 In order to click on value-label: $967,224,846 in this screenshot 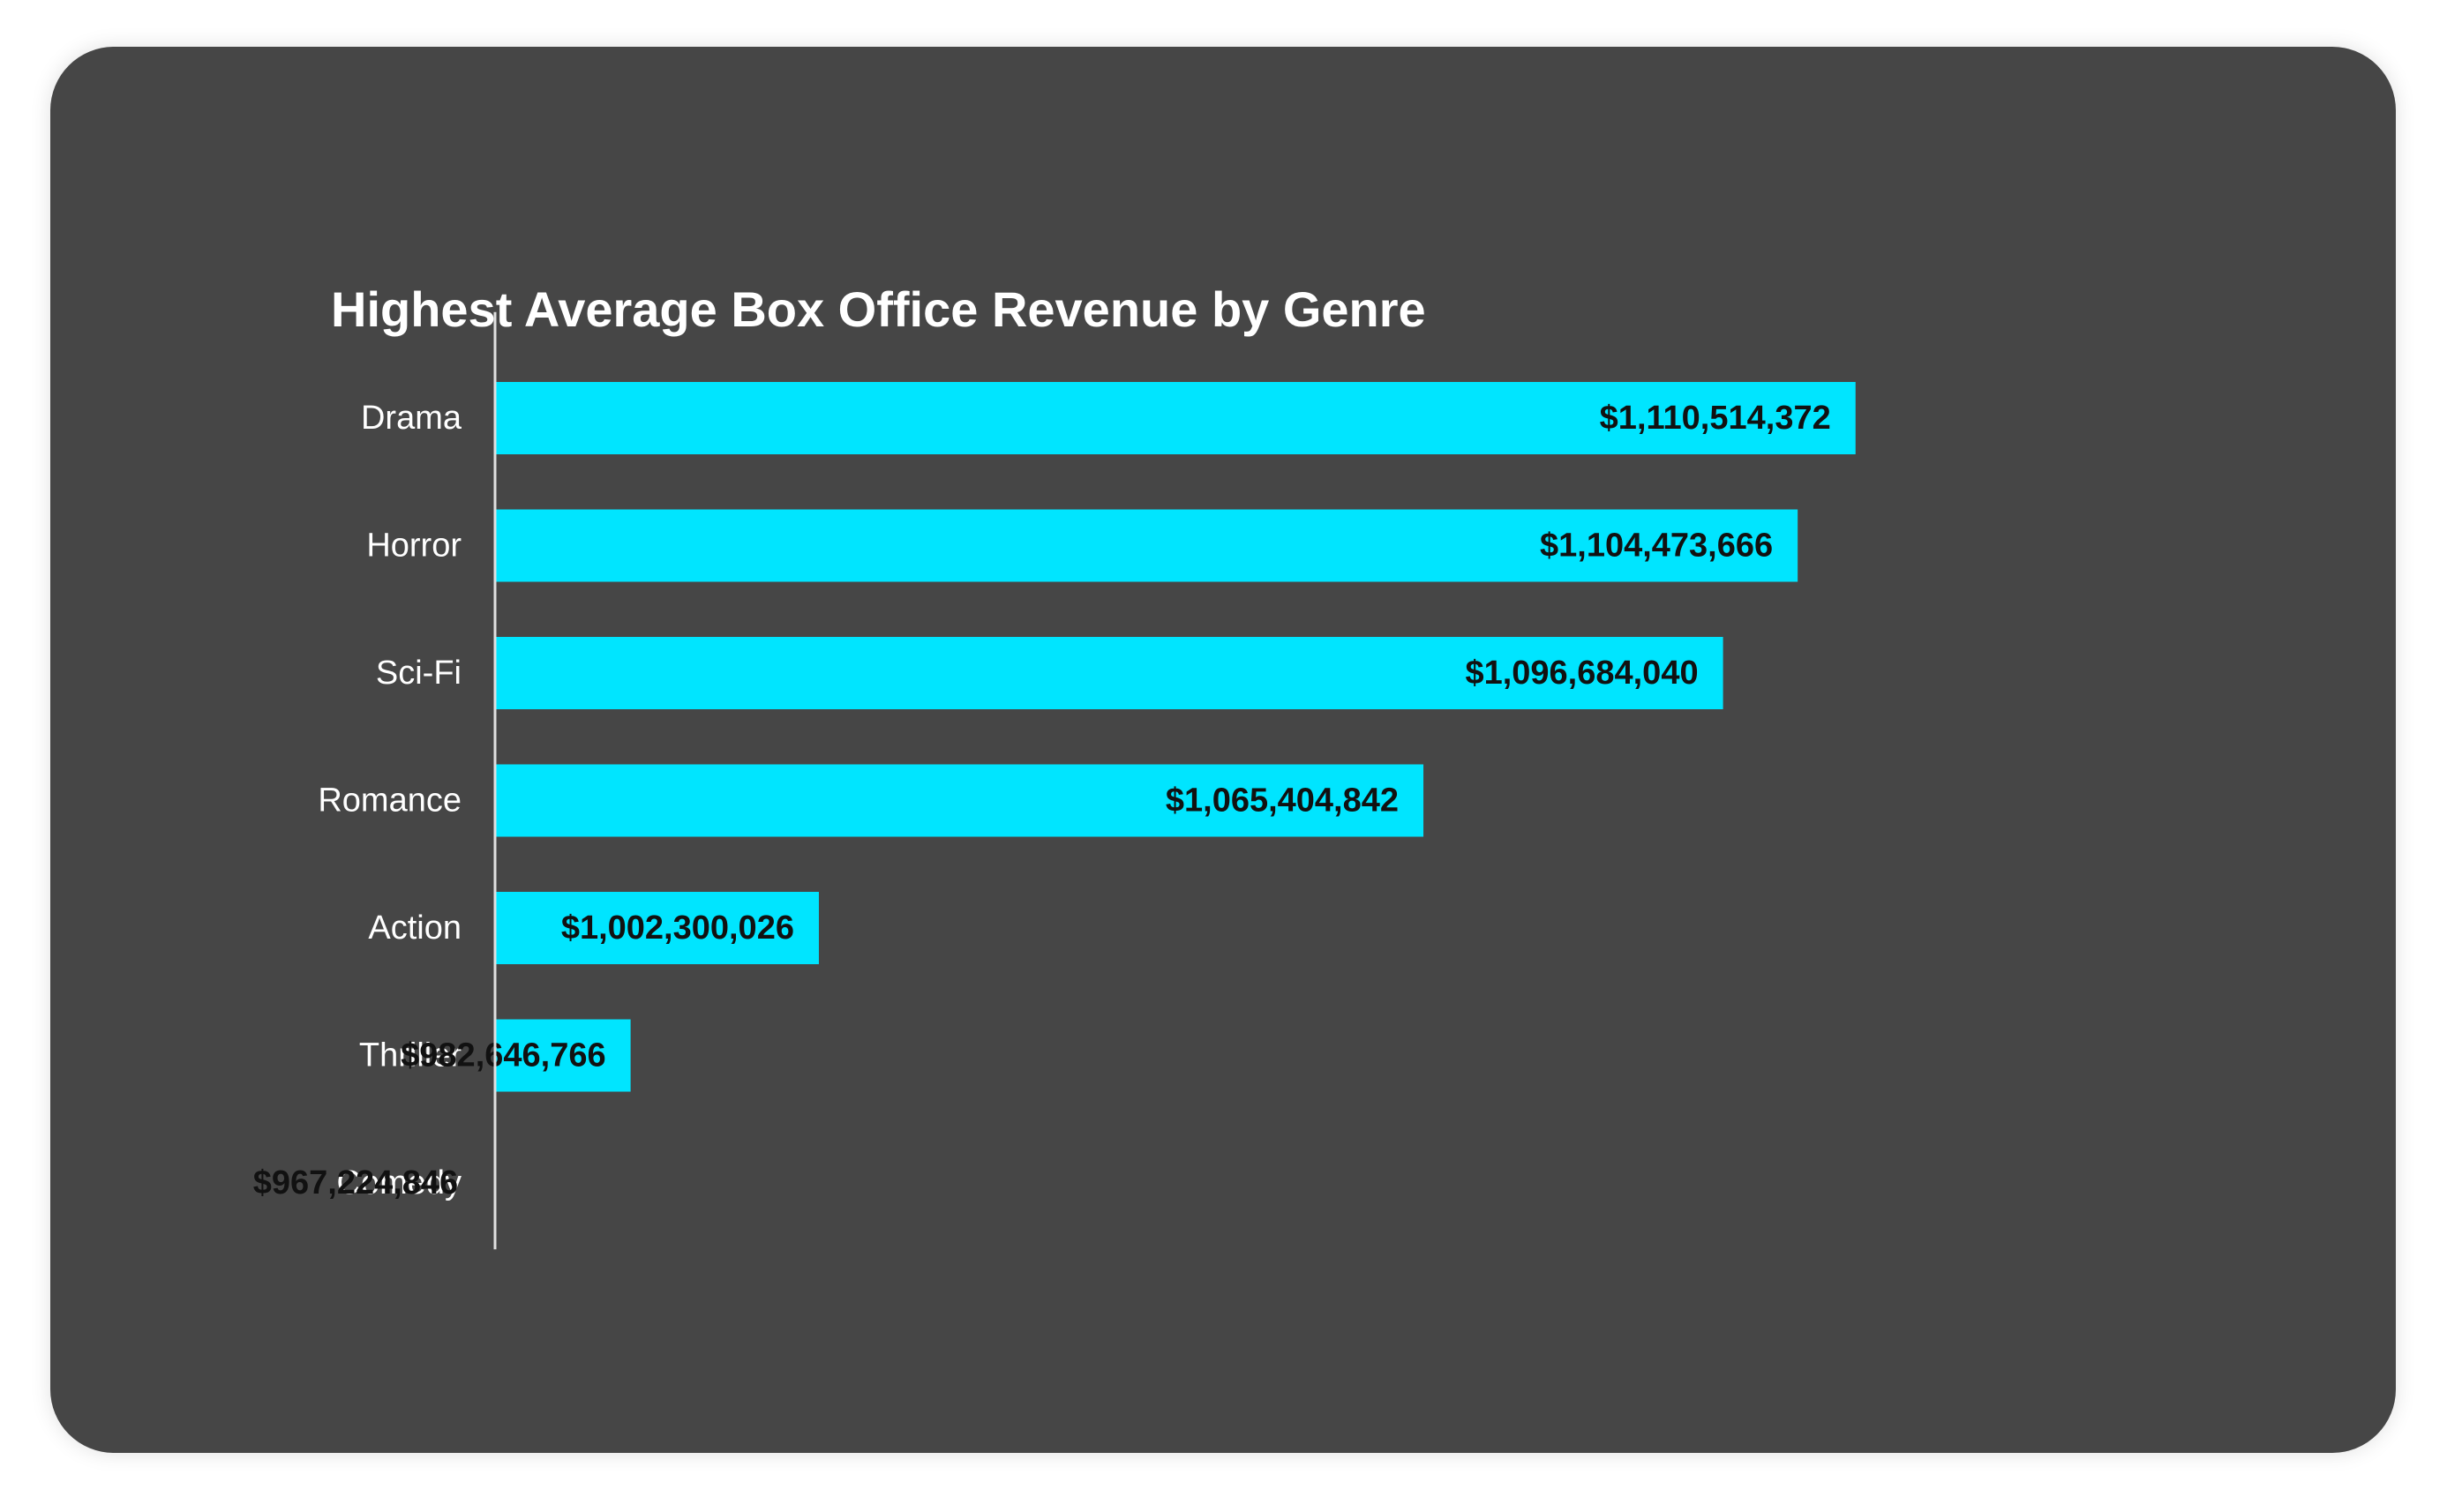, I will do `click(355, 1182)`.